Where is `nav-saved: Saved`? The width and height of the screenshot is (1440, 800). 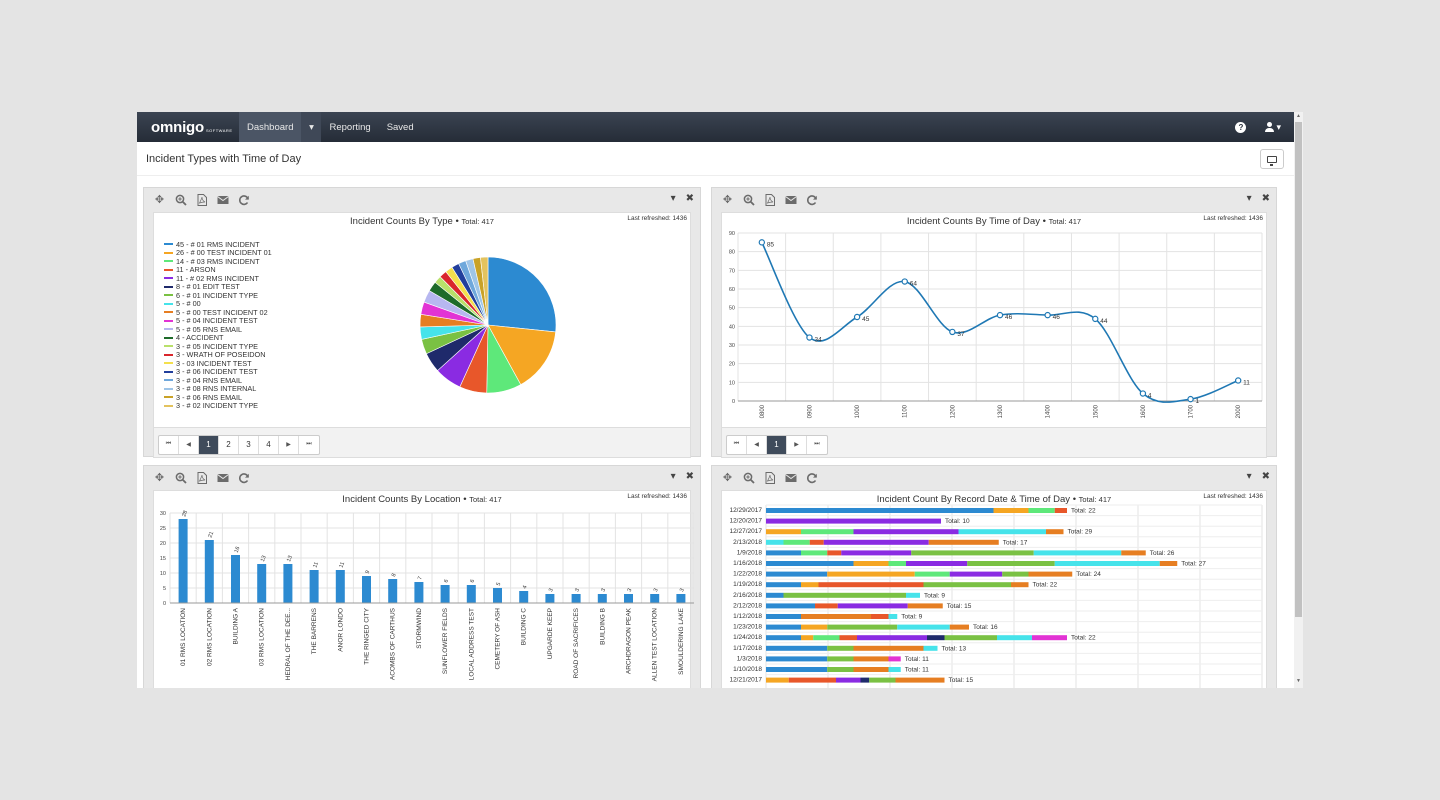 nav-saved: Saved is located at coordinates (400, 127).